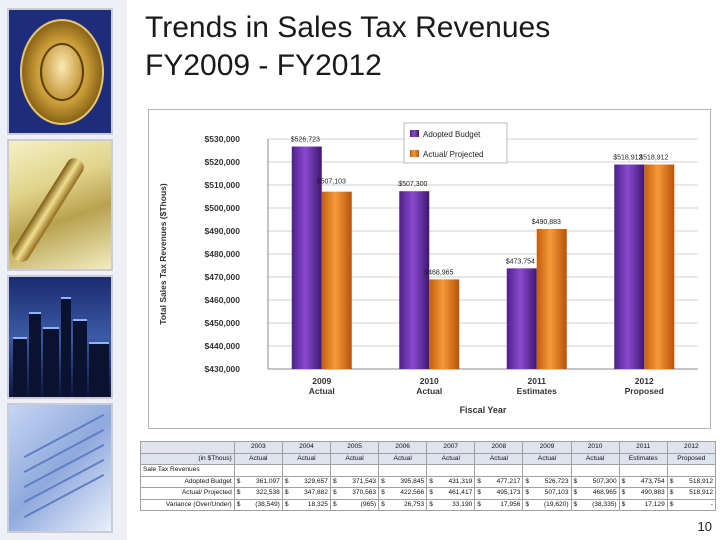 The height and width of the screenshot is (540, 720). I want to click on city-seal-icon, so click(62, 72).